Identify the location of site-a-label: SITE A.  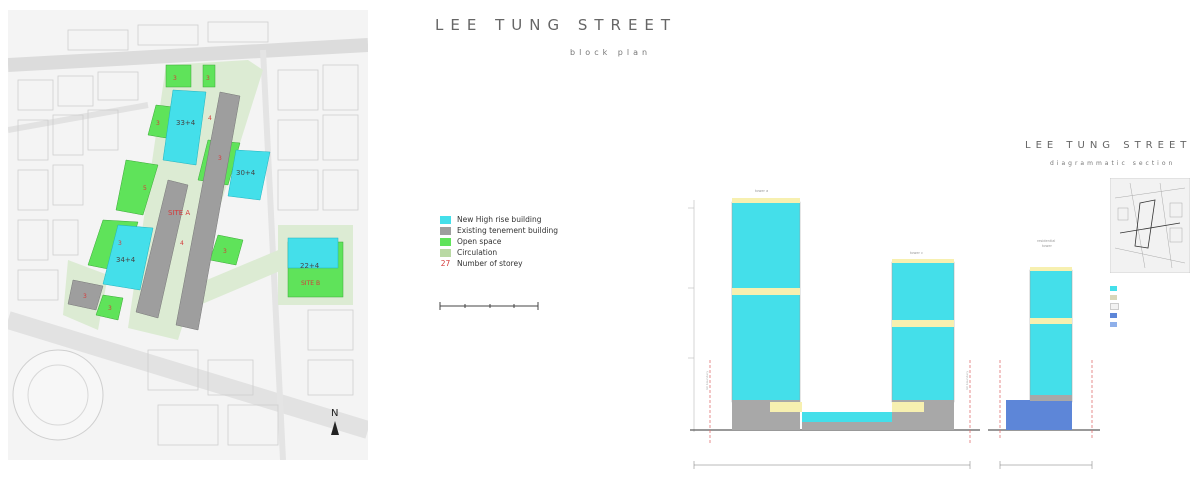
(179, 213).